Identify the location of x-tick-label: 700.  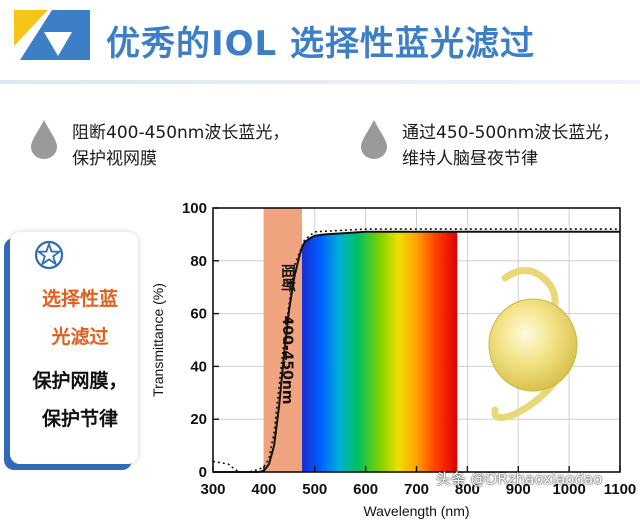
(416, 489).